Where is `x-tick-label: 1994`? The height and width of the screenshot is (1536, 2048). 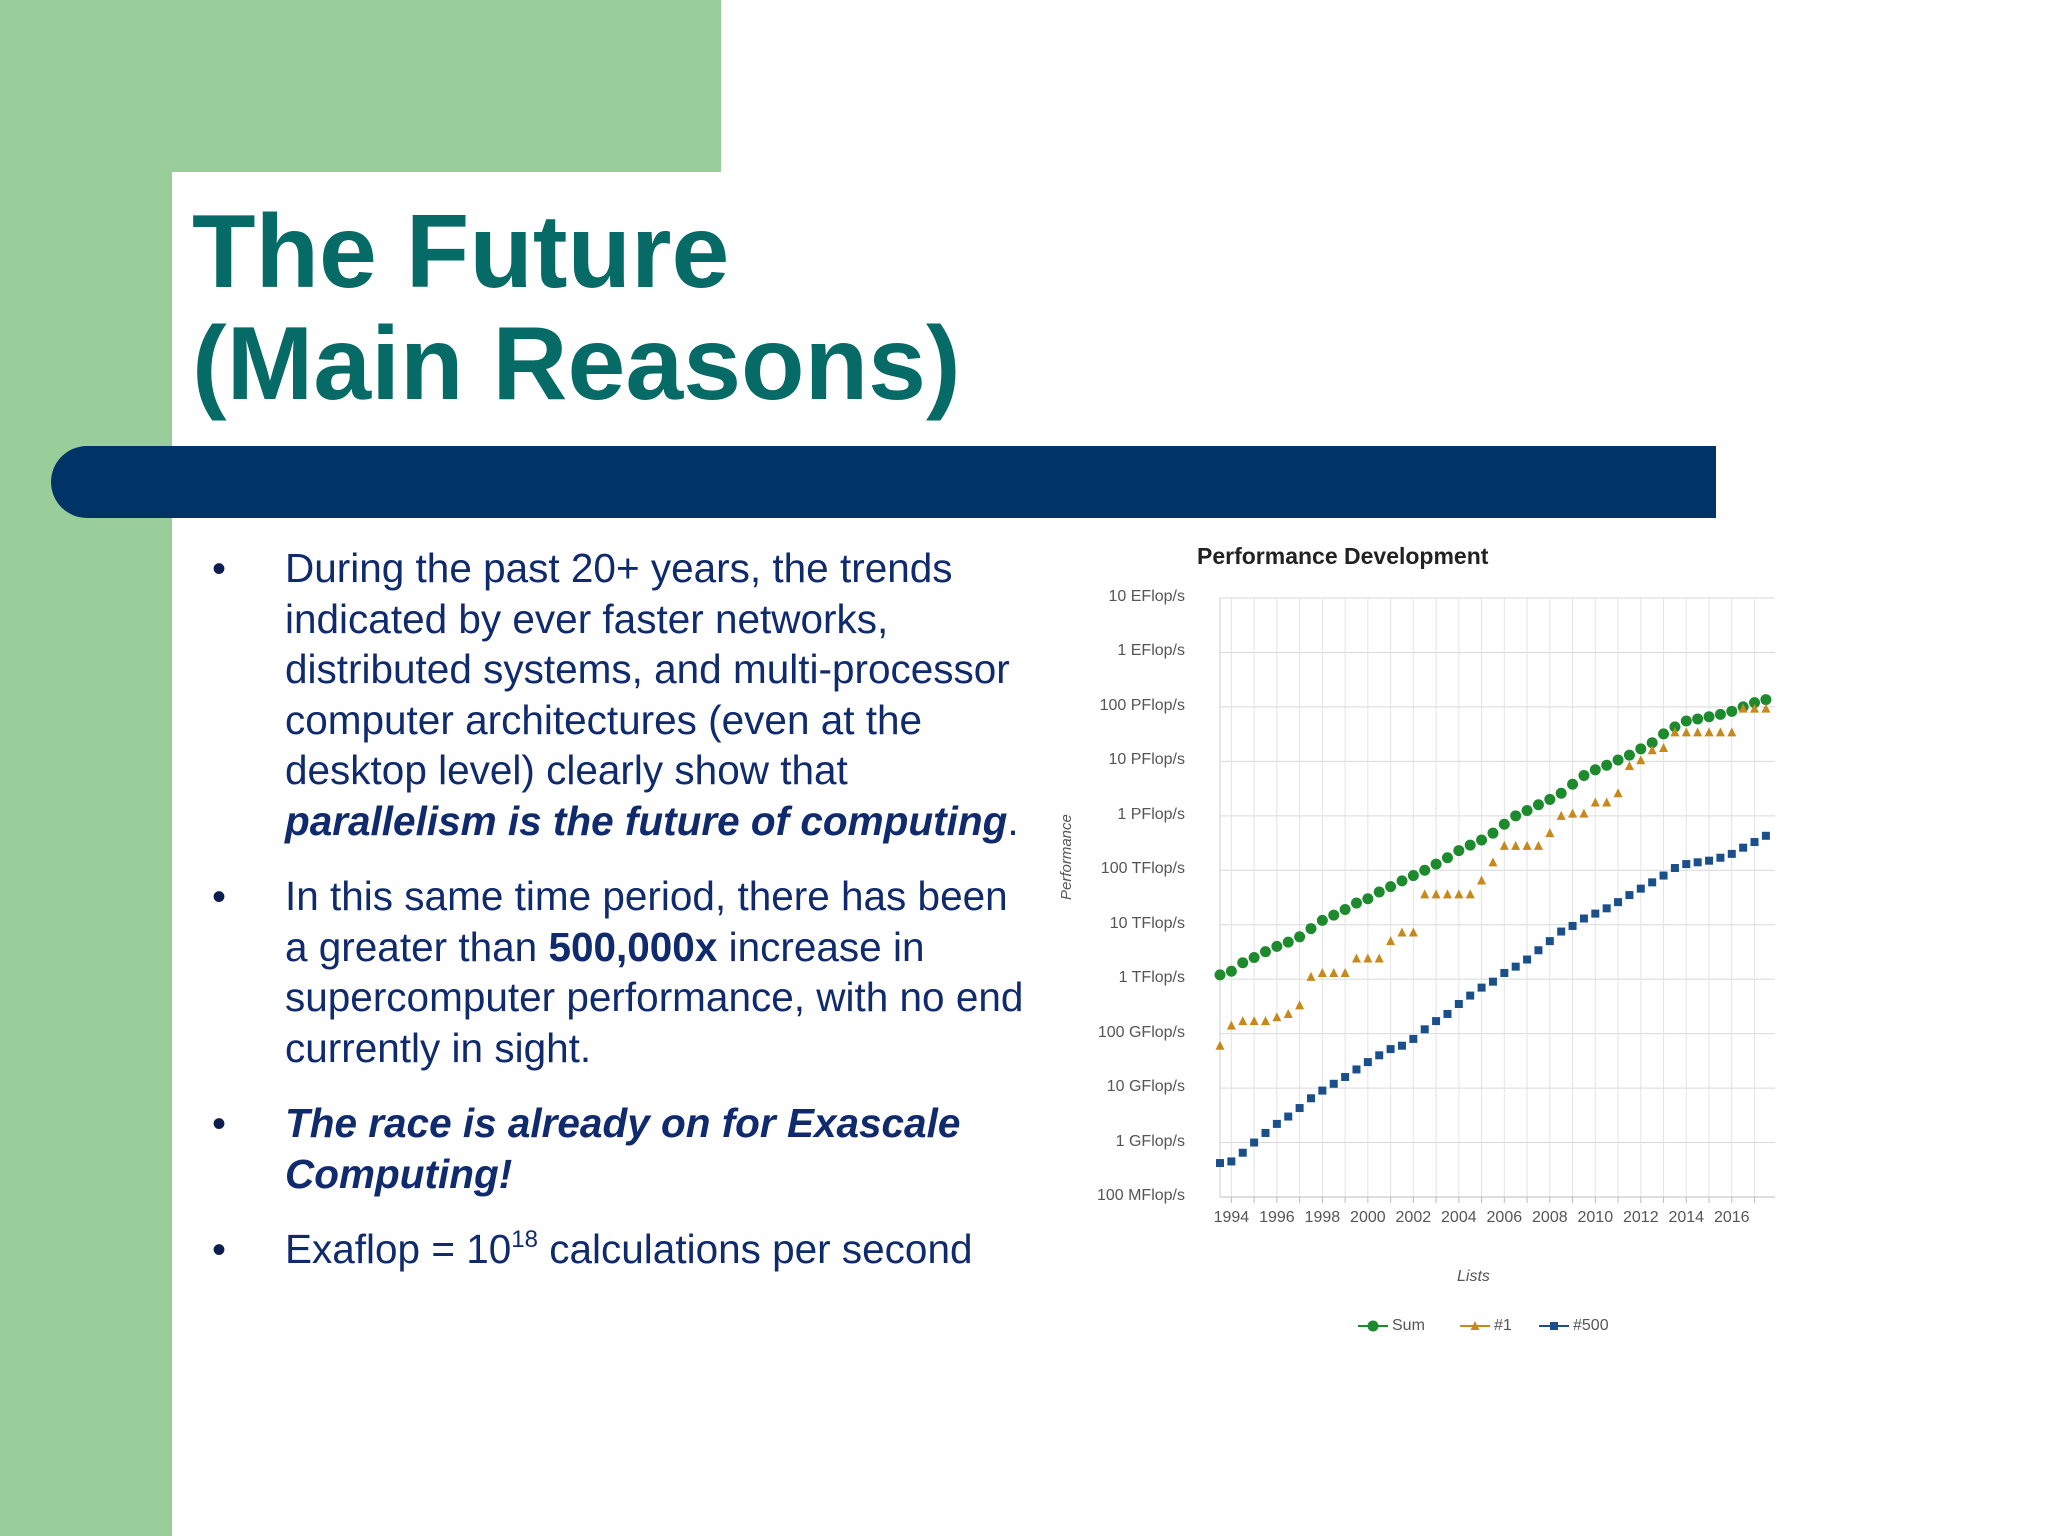
x-tick-label: 1994 is located at coordinates (1231, 1217).